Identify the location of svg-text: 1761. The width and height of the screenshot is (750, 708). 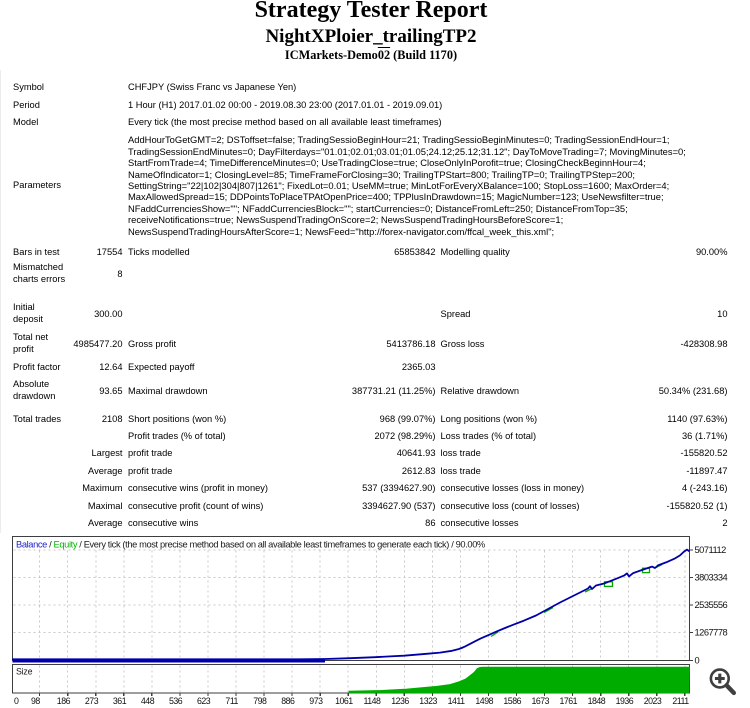
(569, 701).